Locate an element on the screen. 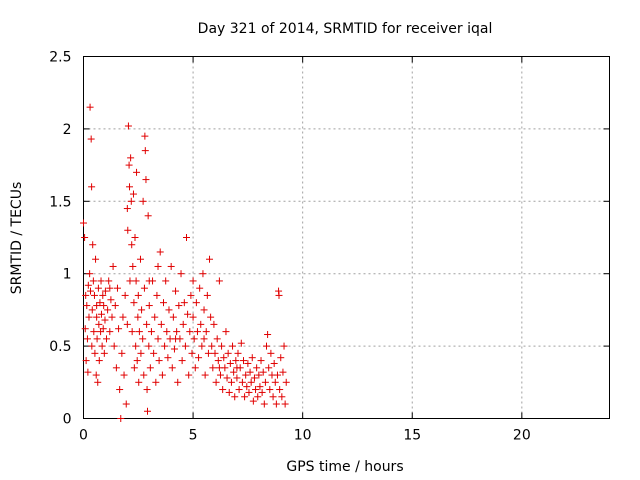 The width and height of the screenshot is (640, 480). y-tick-label: 1.5 is located at coordinates (60, 202).